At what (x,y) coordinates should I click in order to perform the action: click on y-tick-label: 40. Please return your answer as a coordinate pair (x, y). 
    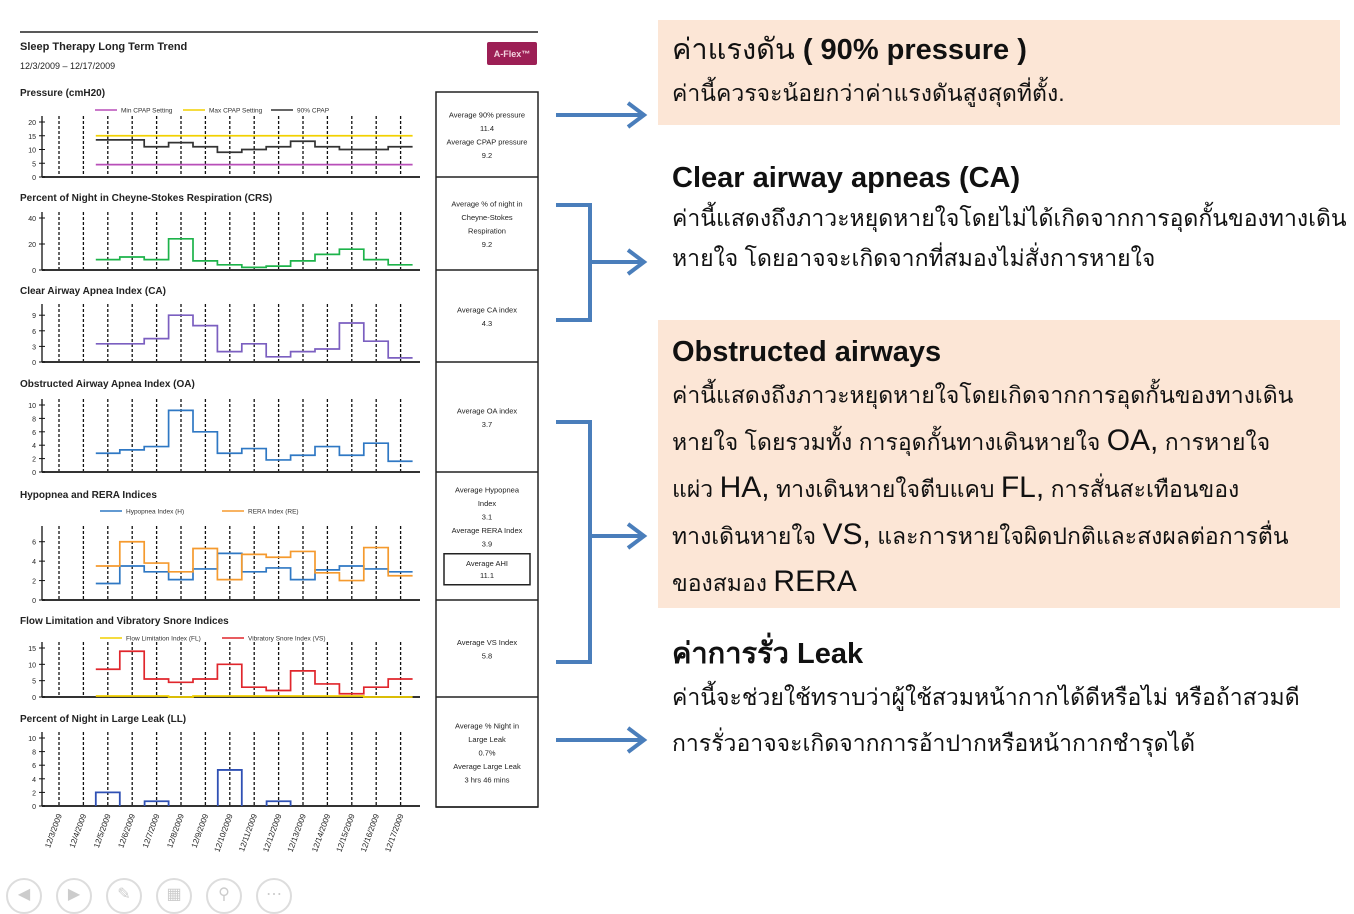
    Looking at the image, I should click on (32, 219).